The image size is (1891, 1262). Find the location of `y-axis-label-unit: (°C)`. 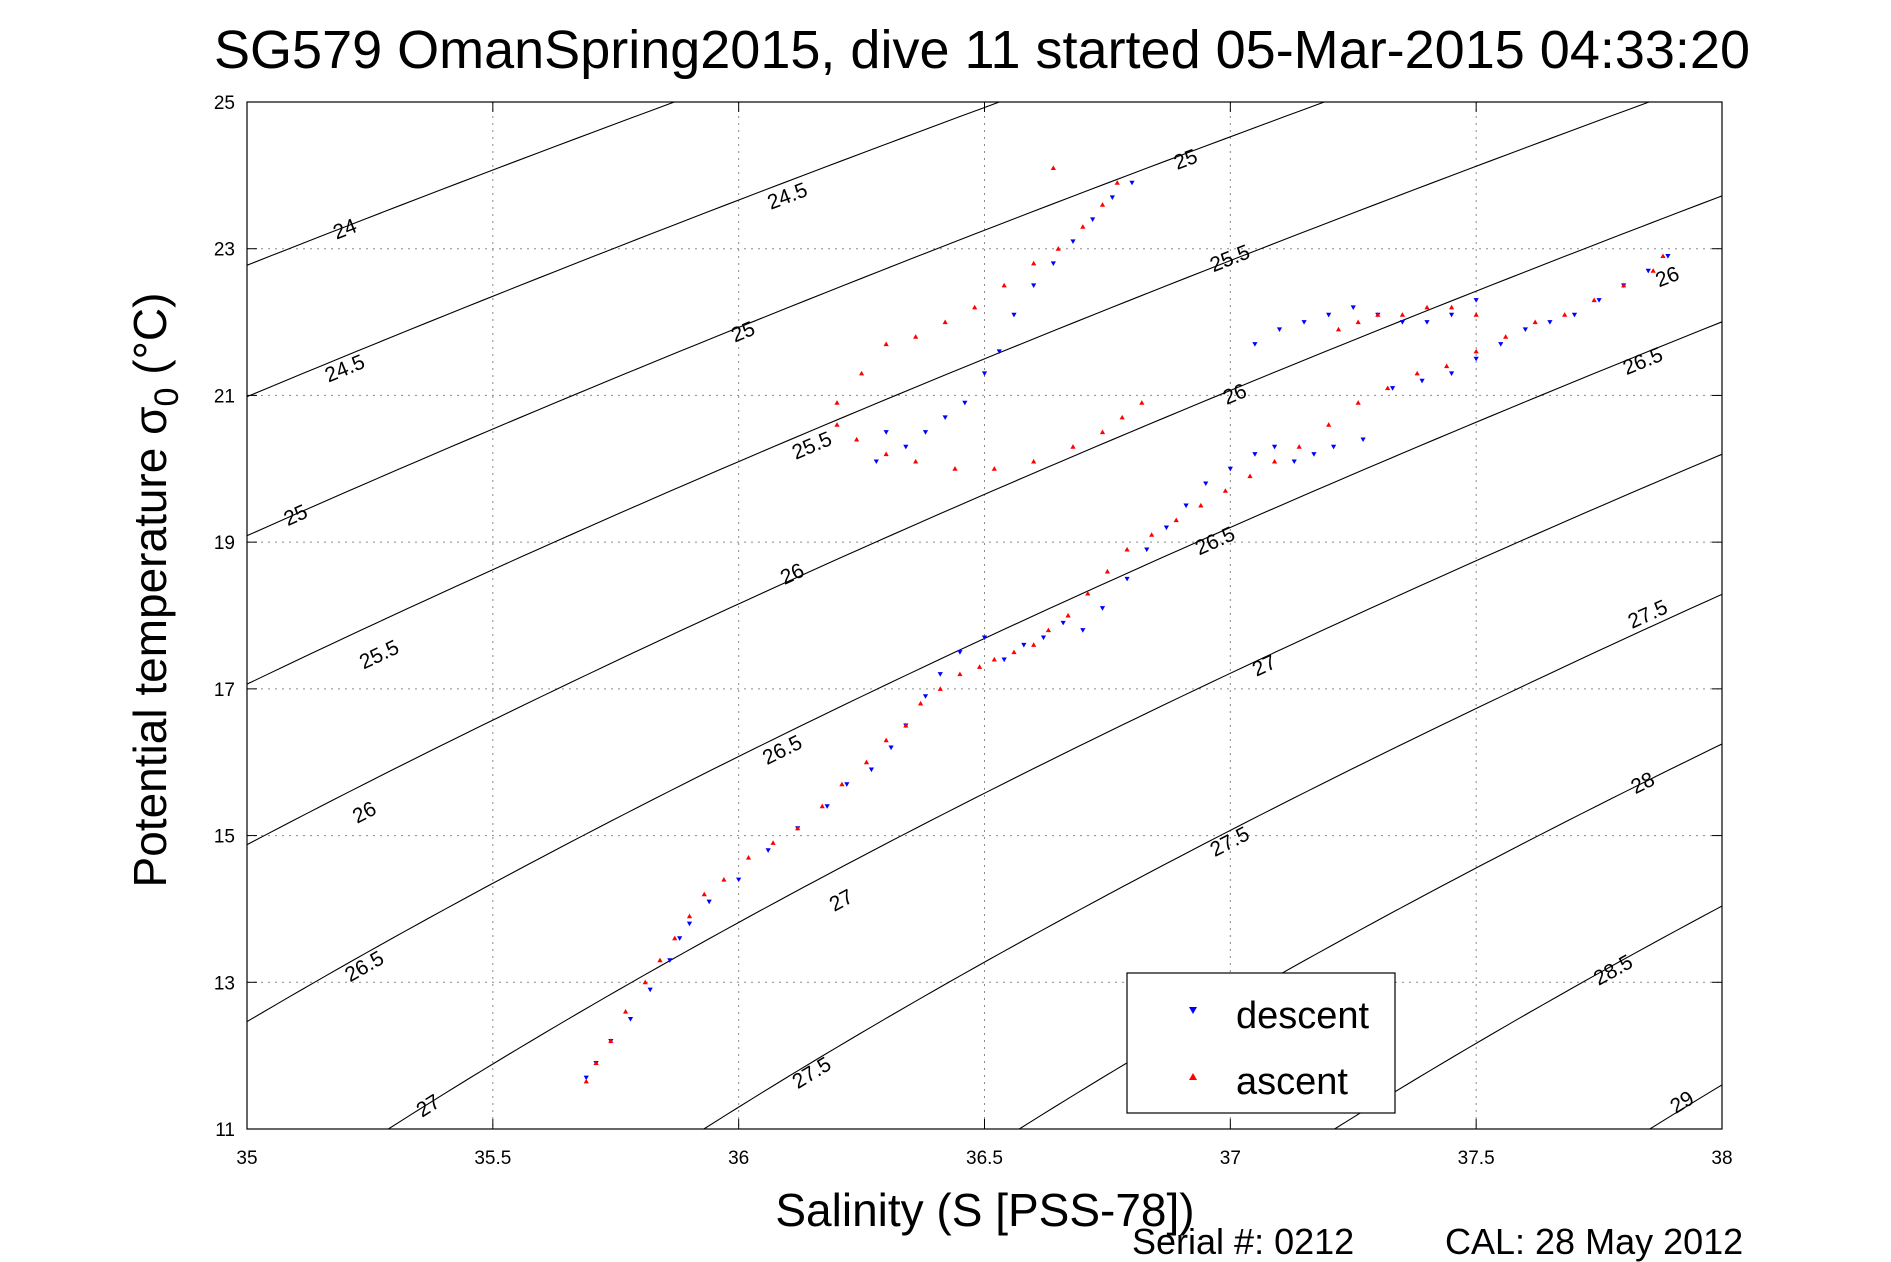

y-axis-label-unit: (°C) is located at coordinates (150, 340).